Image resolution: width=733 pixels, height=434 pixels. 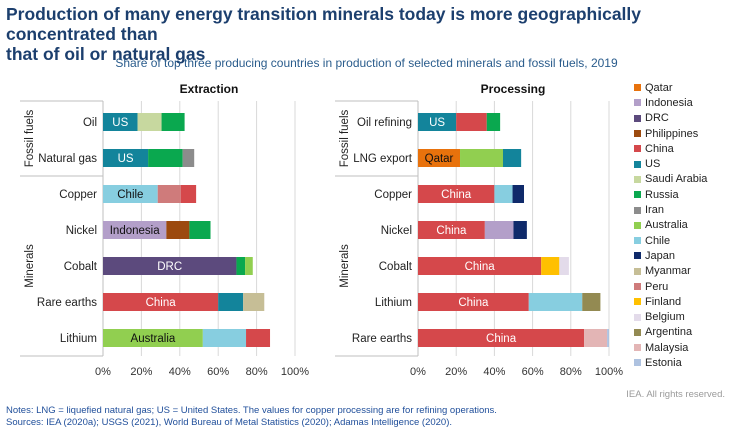 I want to click on legend-item: China, so click(x=670, y=148).